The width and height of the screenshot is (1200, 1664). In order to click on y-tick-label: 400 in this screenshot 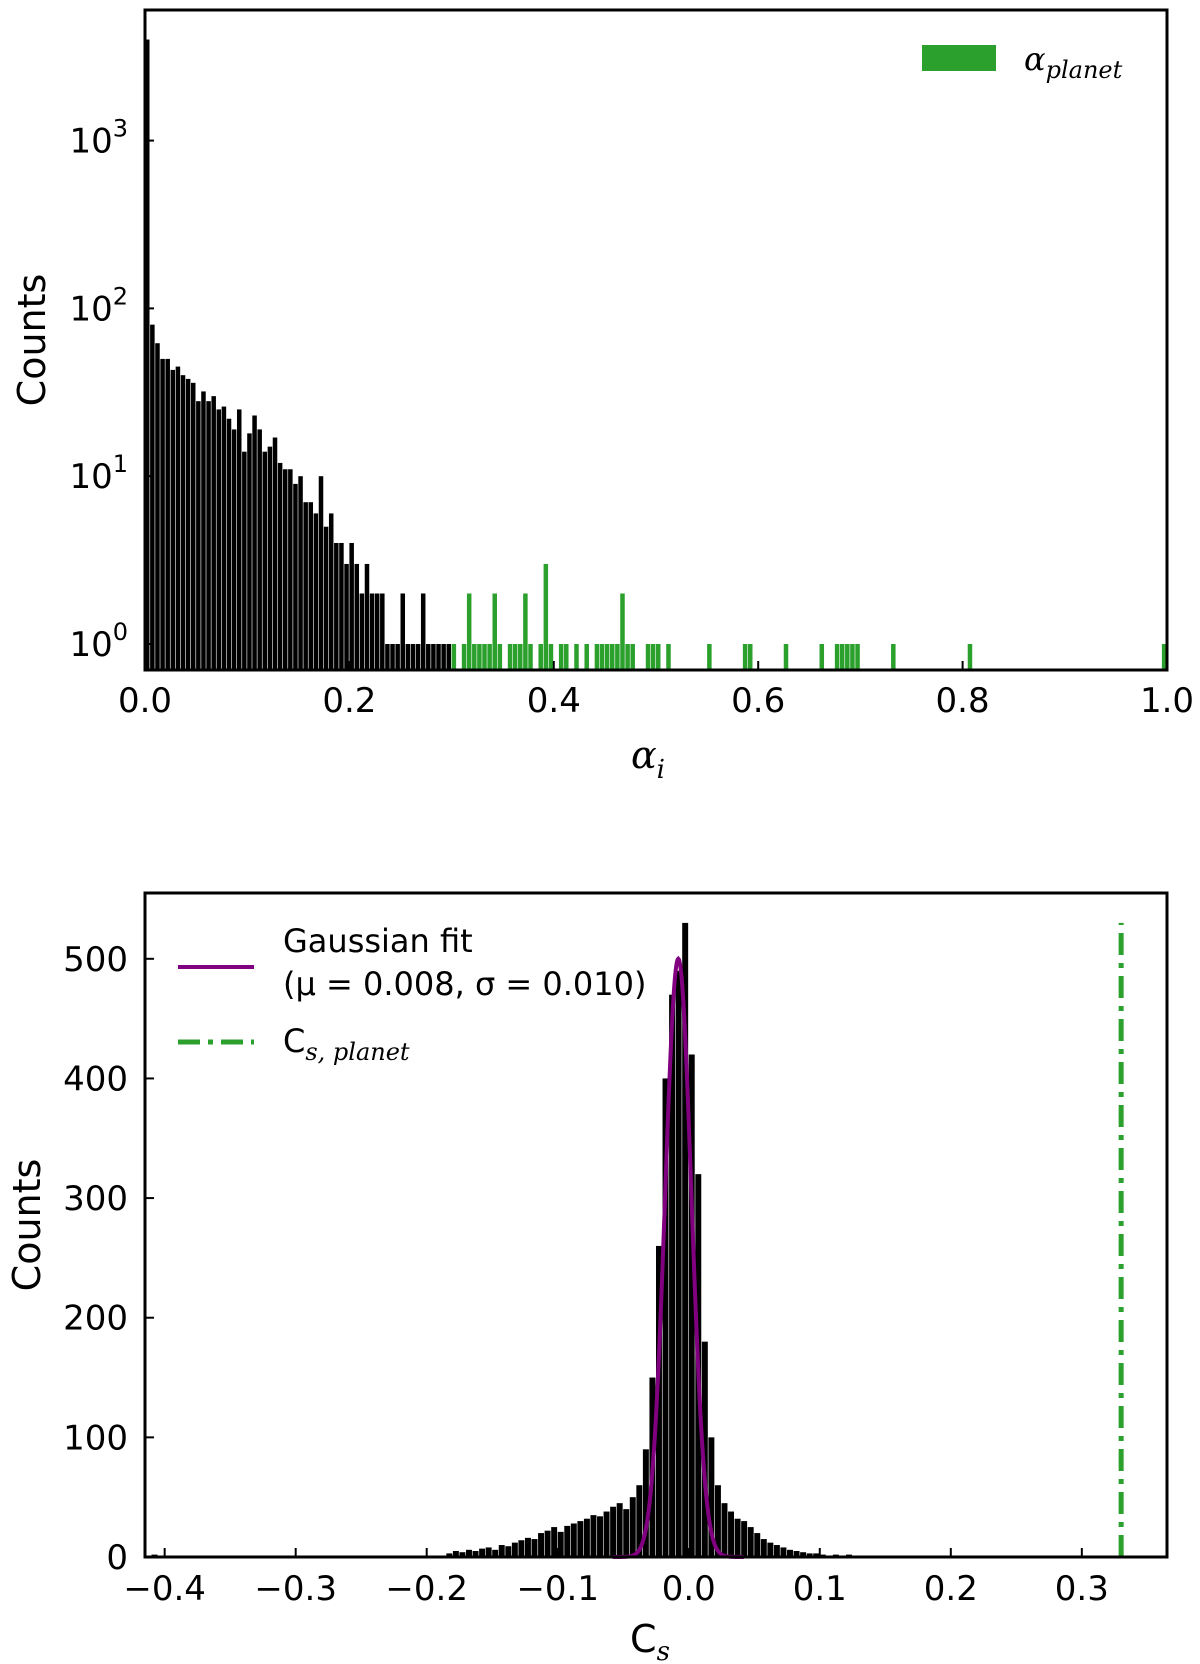, I will do `click(95, 1079)`.